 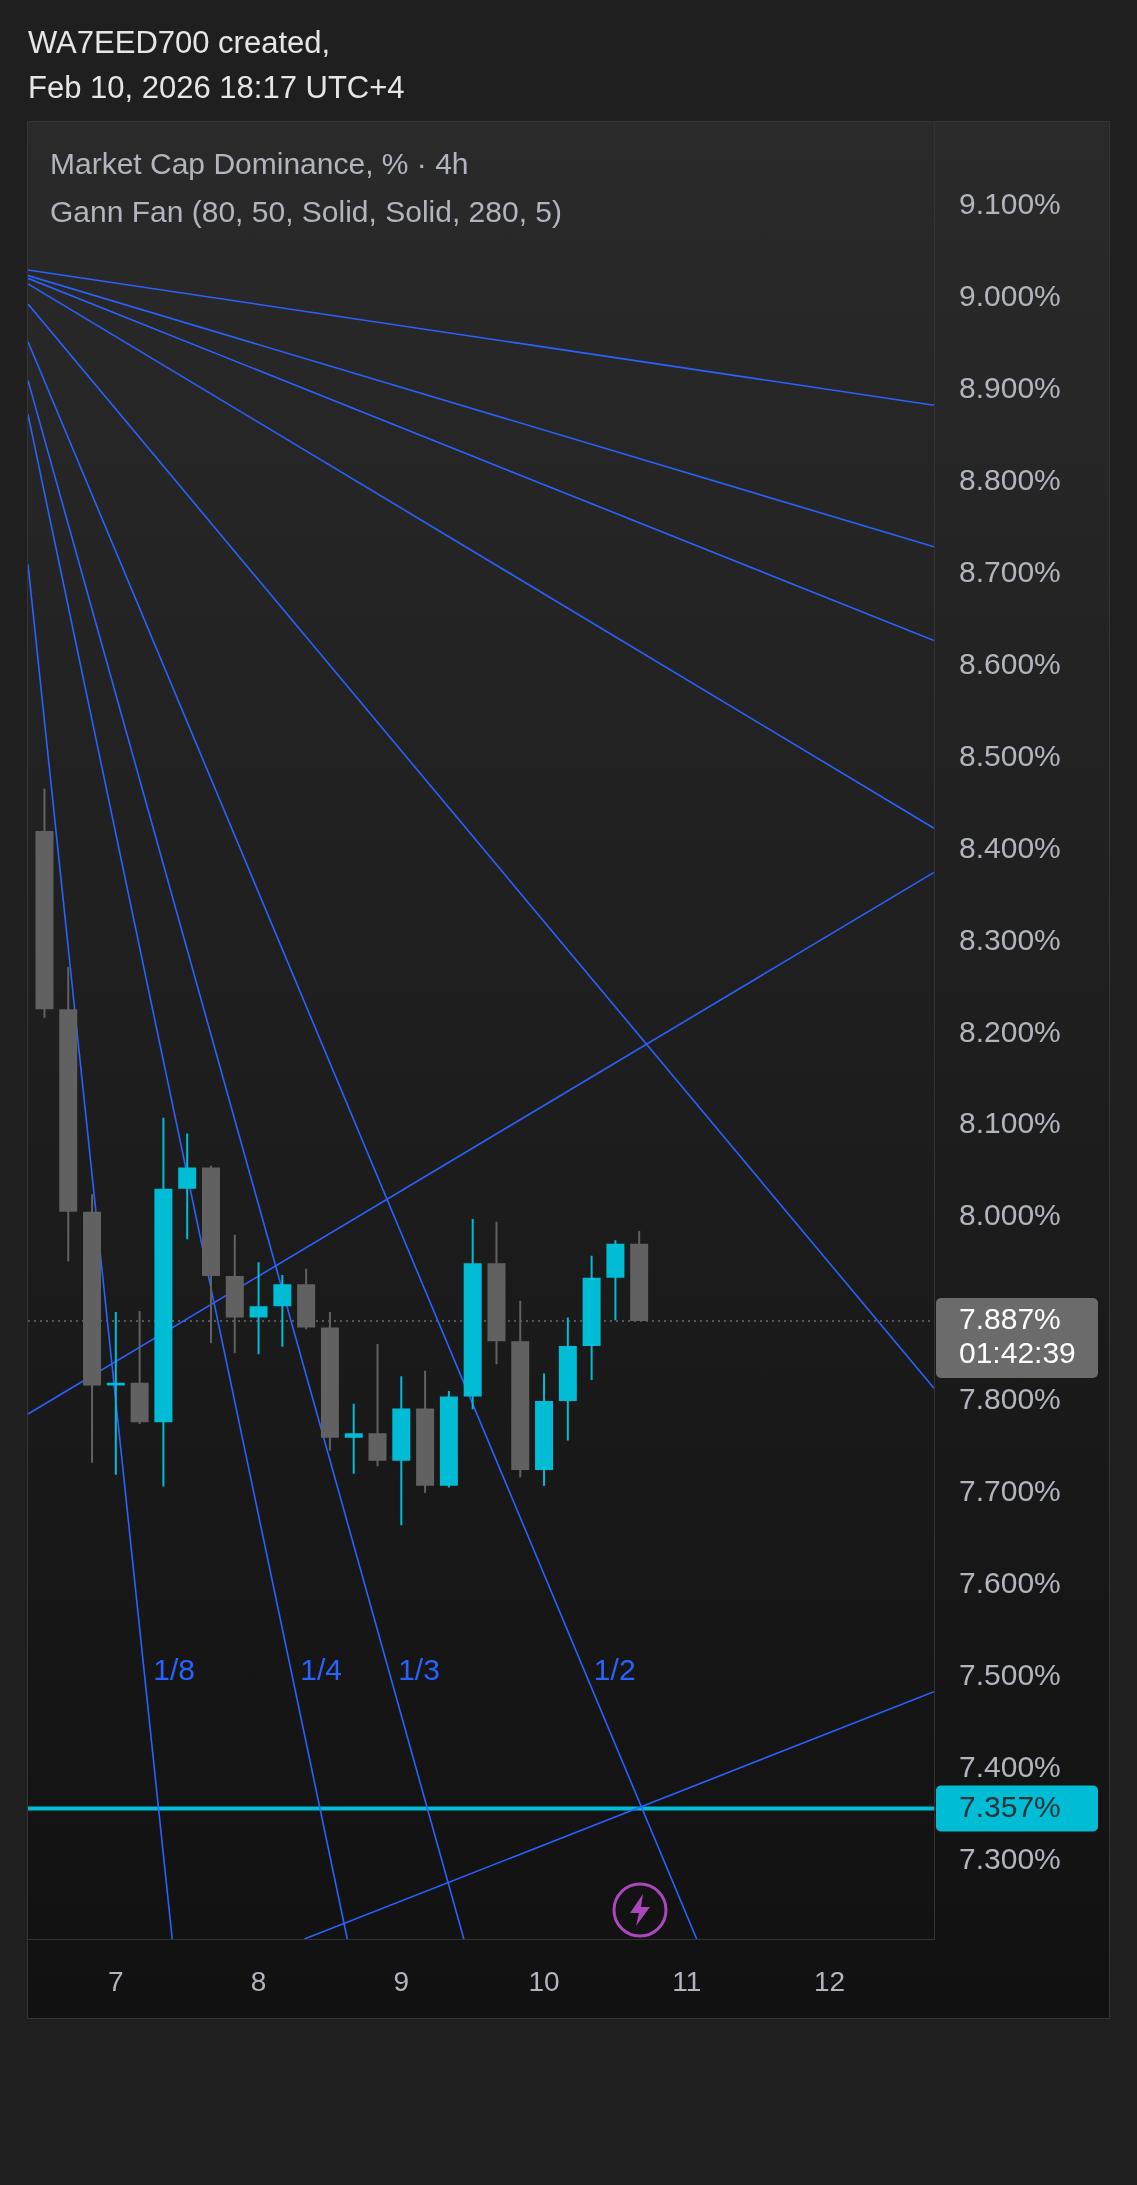 What do you see at coordinates (1010, 1215) in the screenshot?
I see `y-tick-label: 8.000%` at bounding box center [1010, 1215].